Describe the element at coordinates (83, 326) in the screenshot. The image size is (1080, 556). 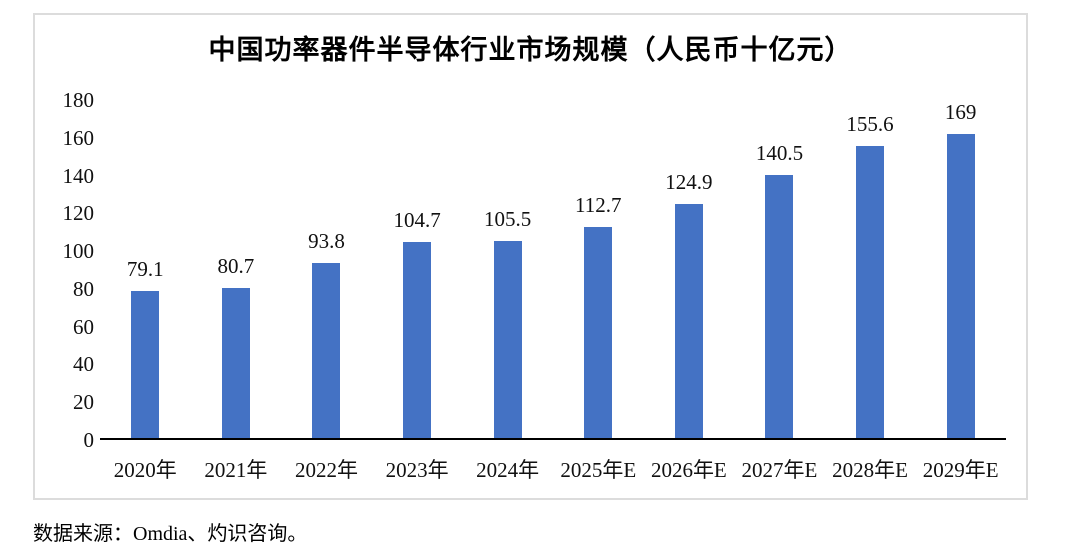
I see `y-tick-label: 60` at that location.